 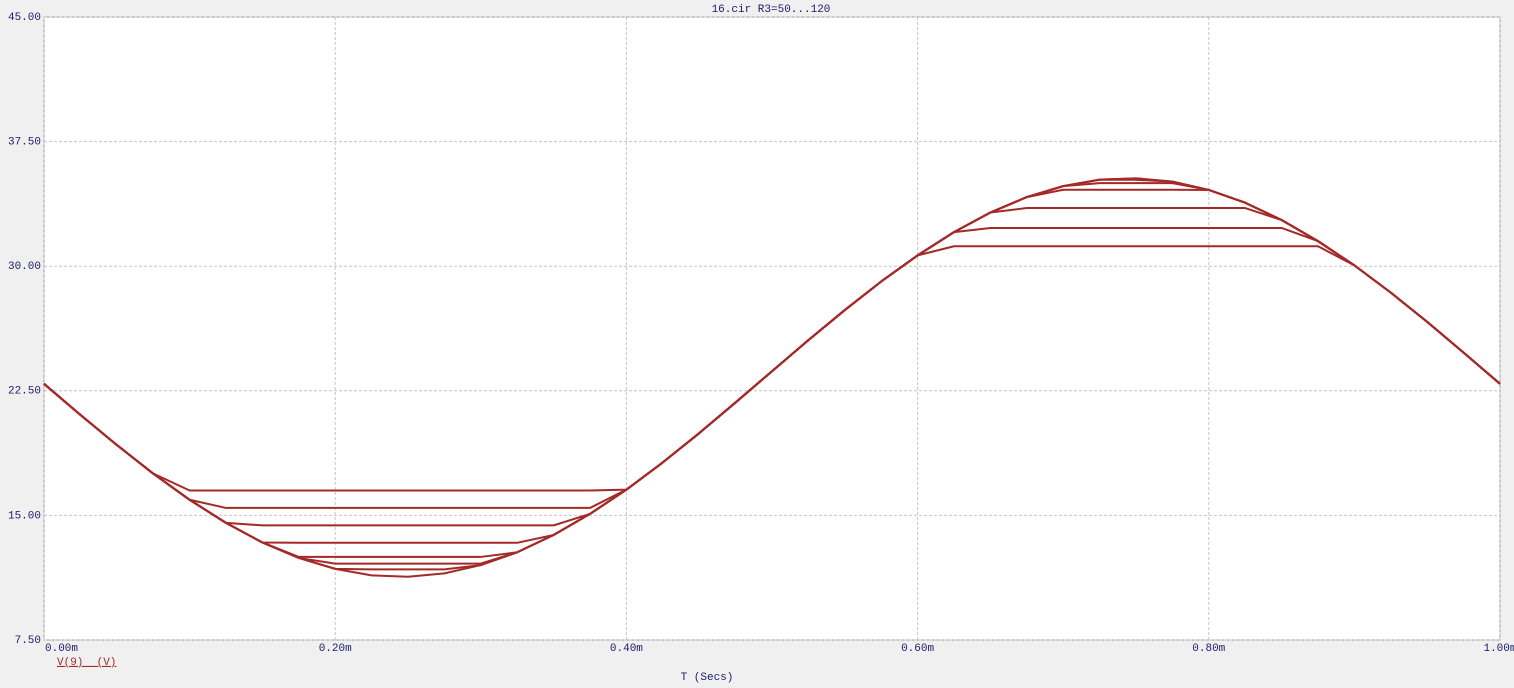 What do you see at coordinates (24, 18) in the screenshot?
I see `y-tick-label: 45.00` at bounding box center [24, 18].